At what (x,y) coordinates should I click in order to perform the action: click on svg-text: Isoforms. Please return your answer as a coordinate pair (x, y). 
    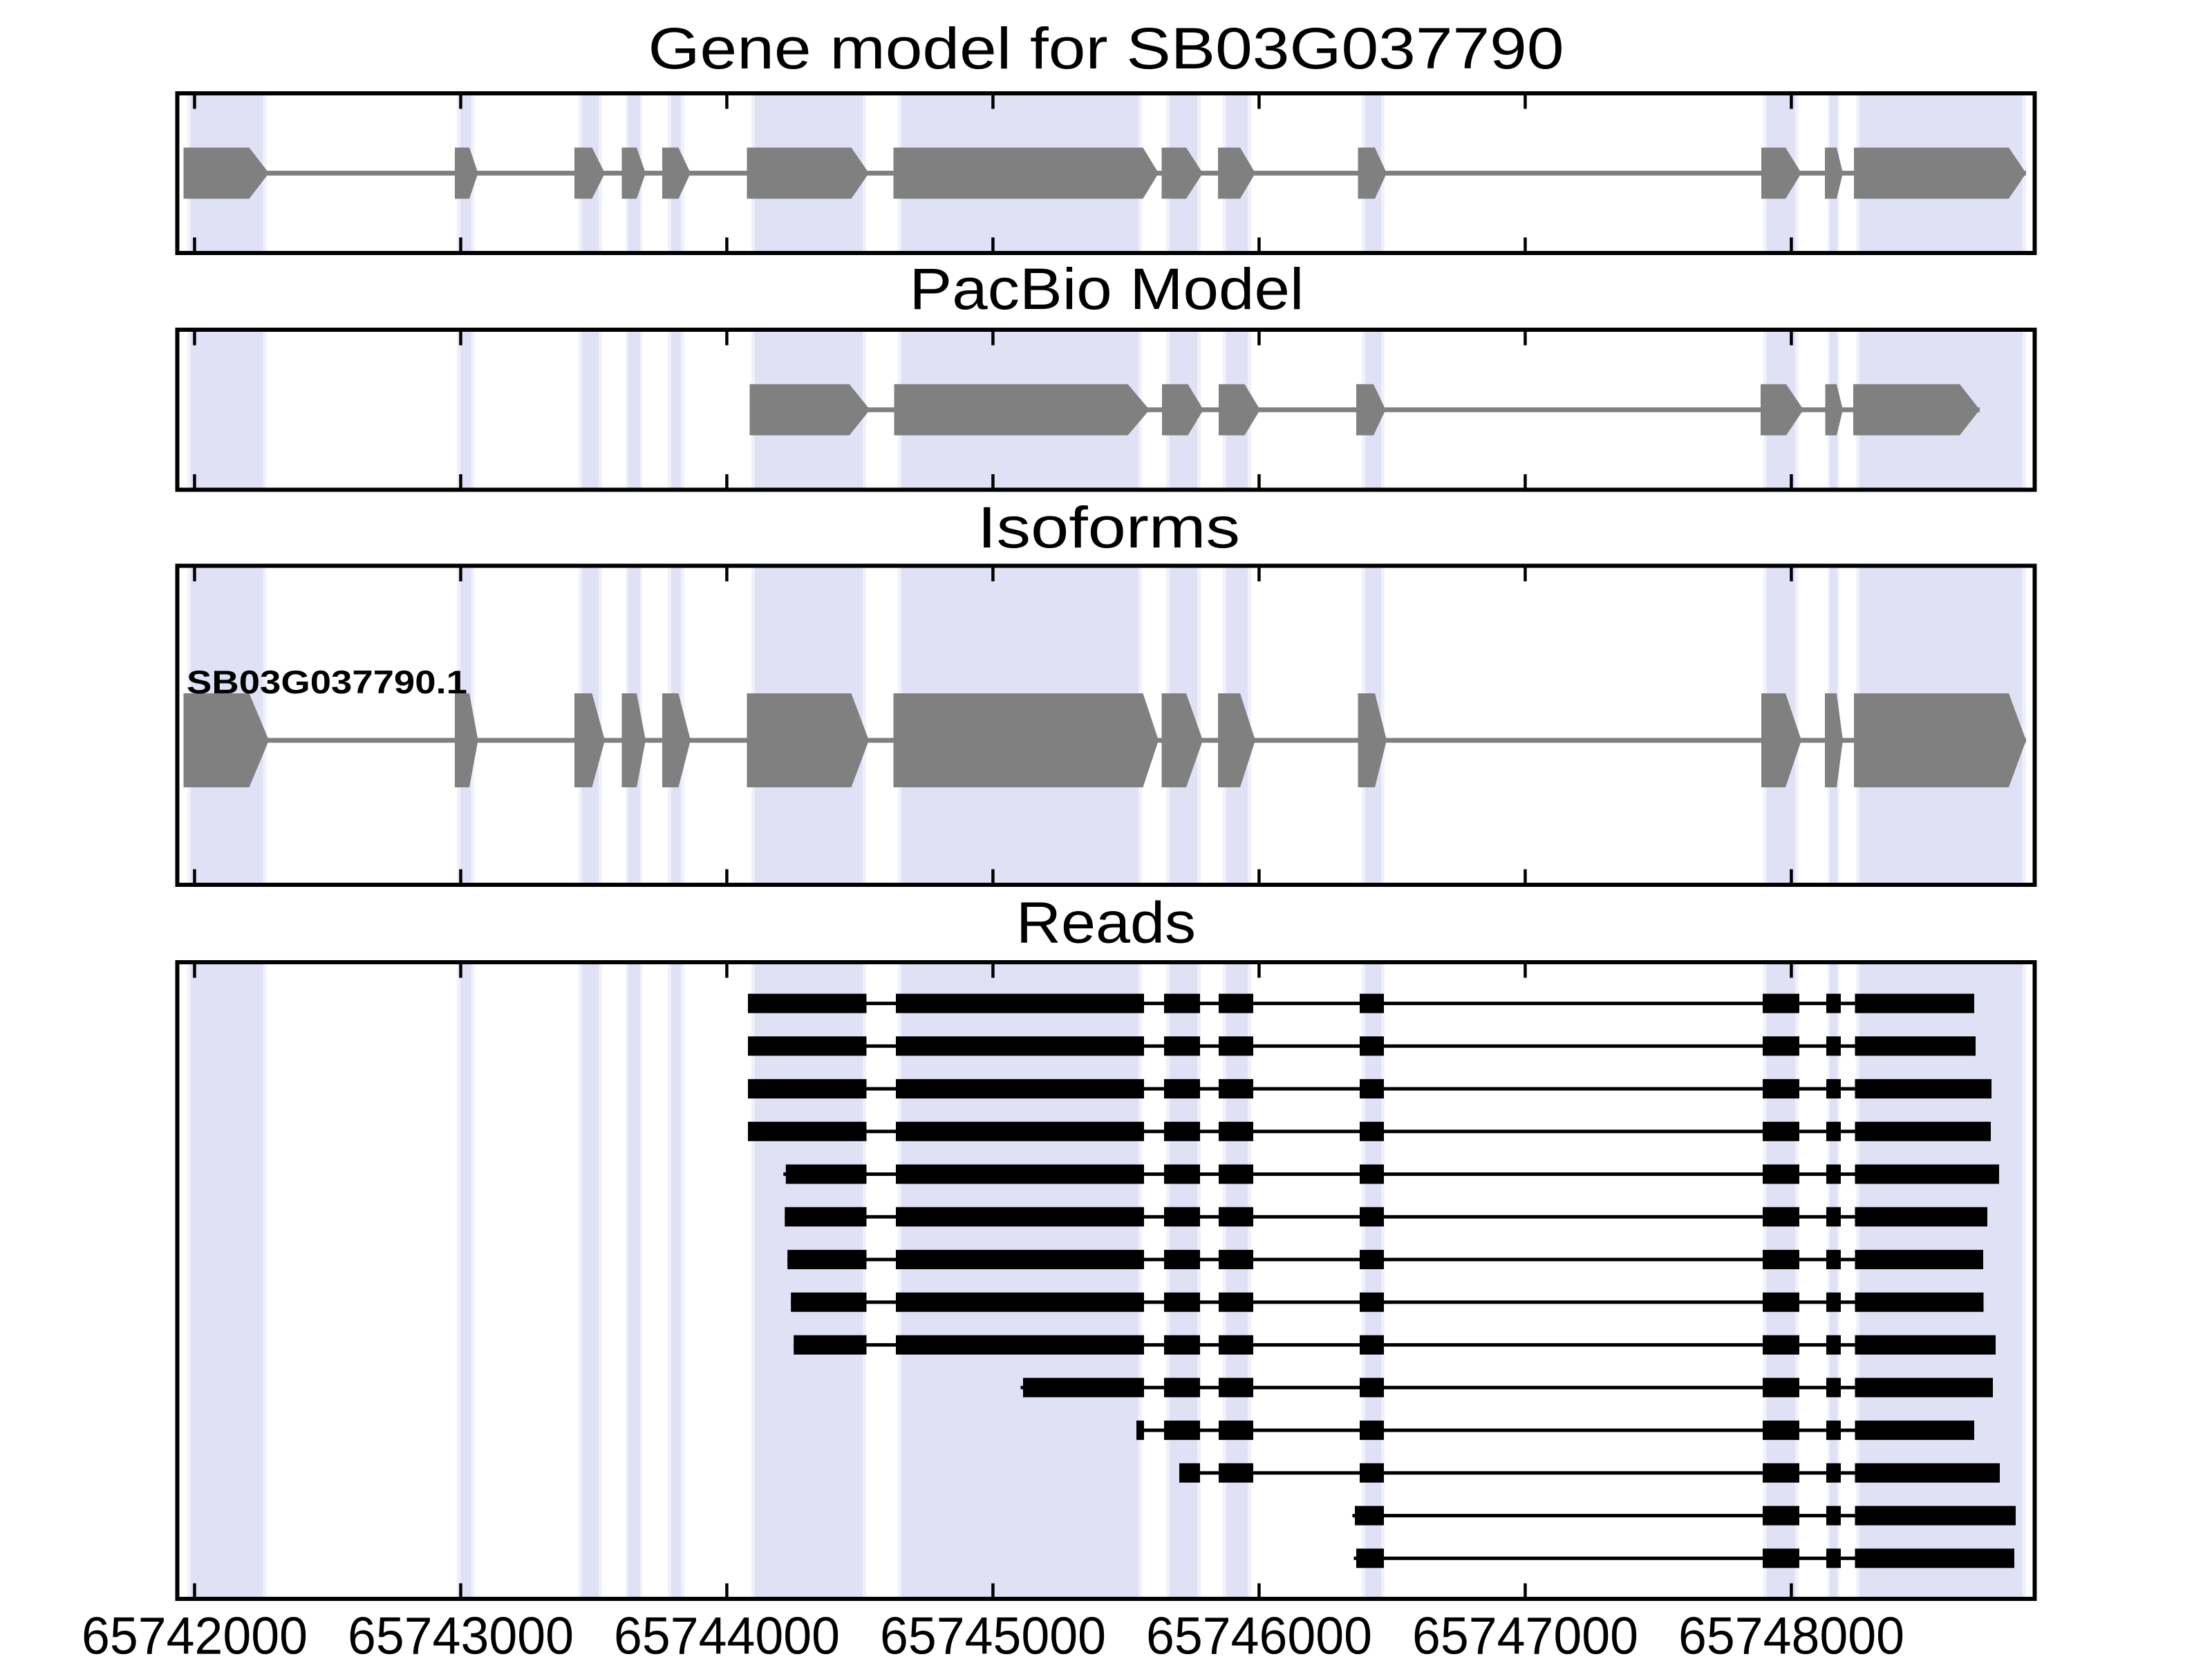
    Looking at the image, I should click on (1108, 527).